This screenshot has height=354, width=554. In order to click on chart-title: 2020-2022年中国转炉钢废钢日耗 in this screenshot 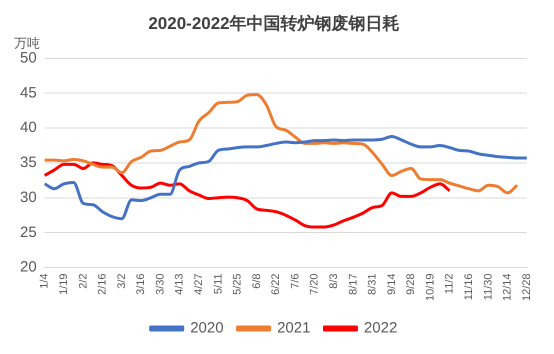, I will do `click(274, 23)`.